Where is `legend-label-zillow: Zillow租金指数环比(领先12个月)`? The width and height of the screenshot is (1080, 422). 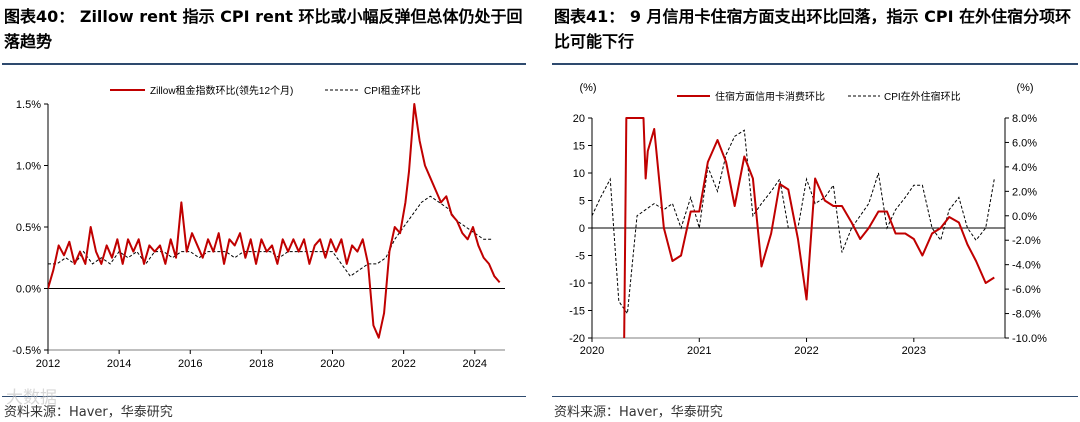 legend-label-zillow: Zillow租金指数环比(领先12个月) is located at coordinates (221, 90).